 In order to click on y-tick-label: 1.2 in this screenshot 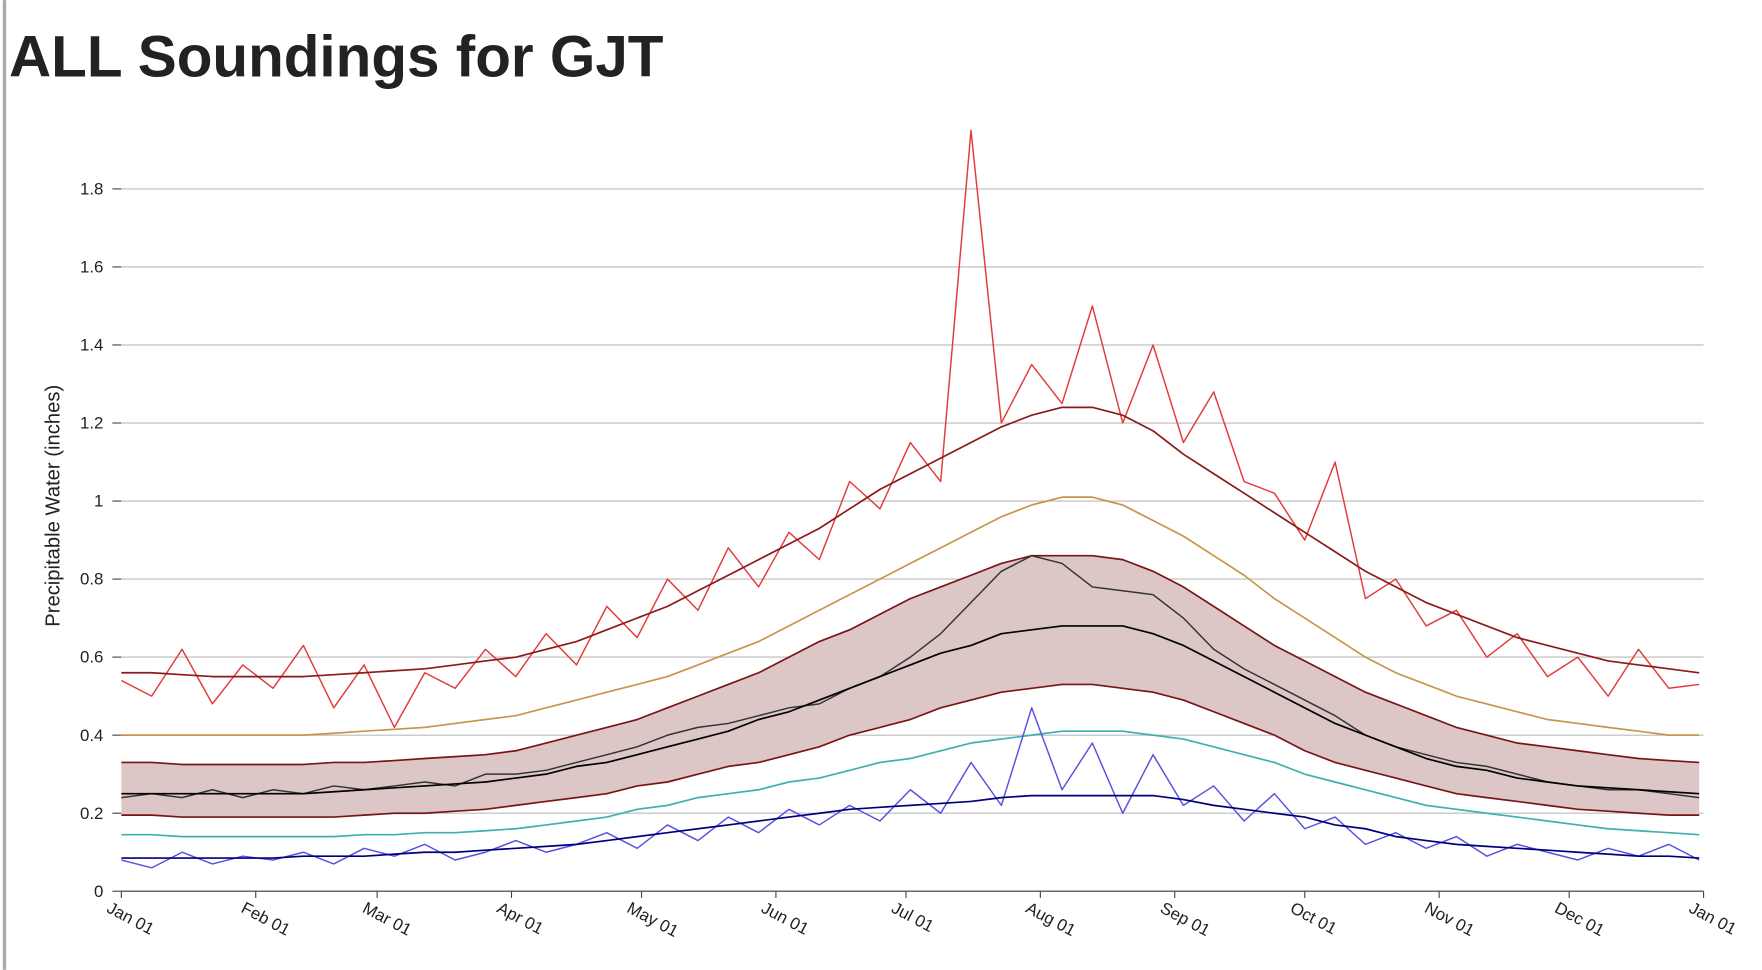, I will do `click(91, 423)`.